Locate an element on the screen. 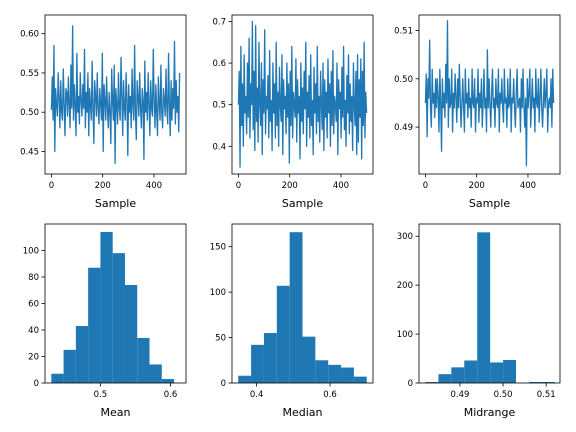 The image size is (576, 432). y-tick-label: 50 is located at coordinates (220, 339).